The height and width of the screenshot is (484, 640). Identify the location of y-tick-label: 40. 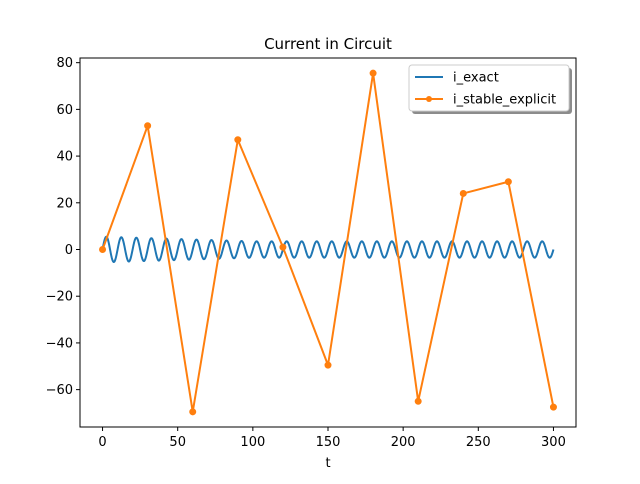
(64, 157).